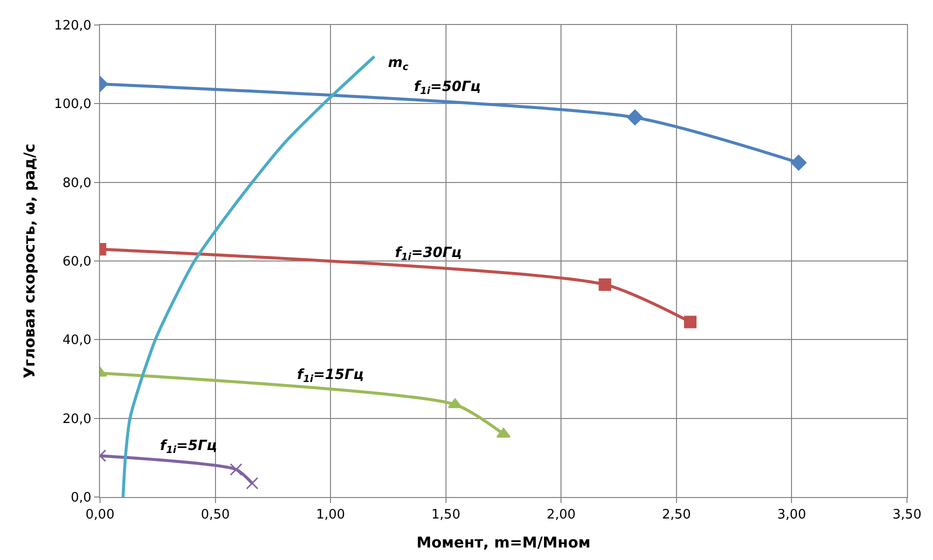 The height and width of the screenshot is (560, 933). What do you see at coordinates (331, 515) in the screenshot?
I see `x-tick-label: 1,00` at bounding box center [331, 515].